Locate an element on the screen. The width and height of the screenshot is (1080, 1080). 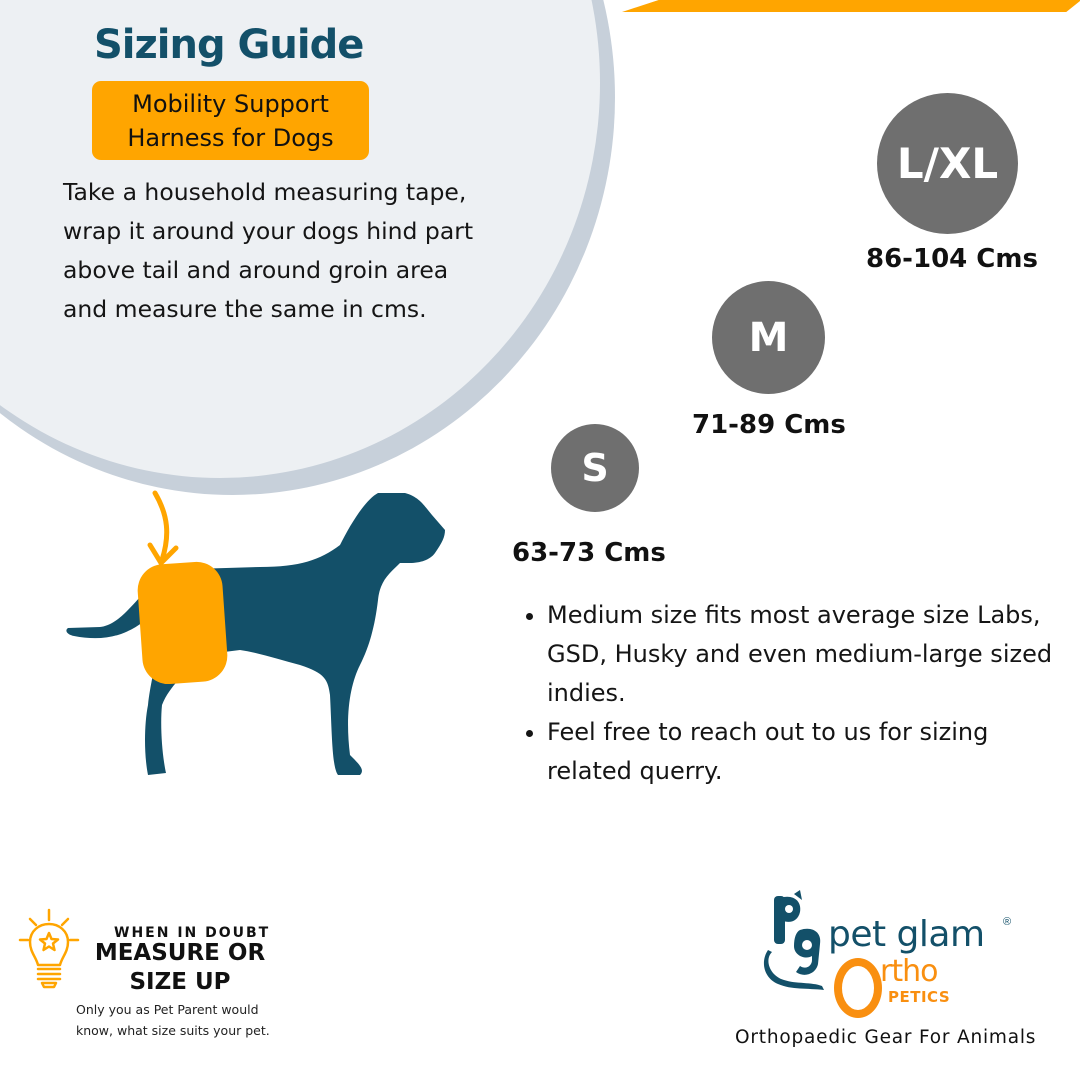
instruction-line: Take a household measuring tape, is located at coordinates (265, 192).